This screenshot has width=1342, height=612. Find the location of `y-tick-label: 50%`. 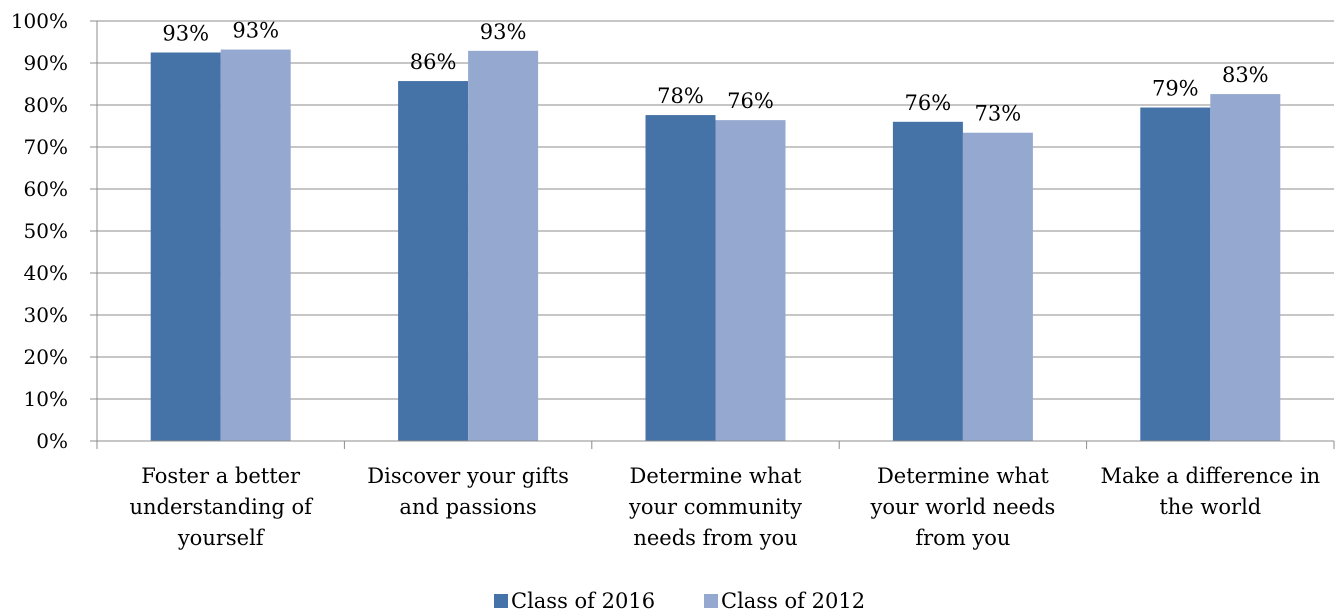

y-tick-label: 50% is located at coordinates (46, 231).